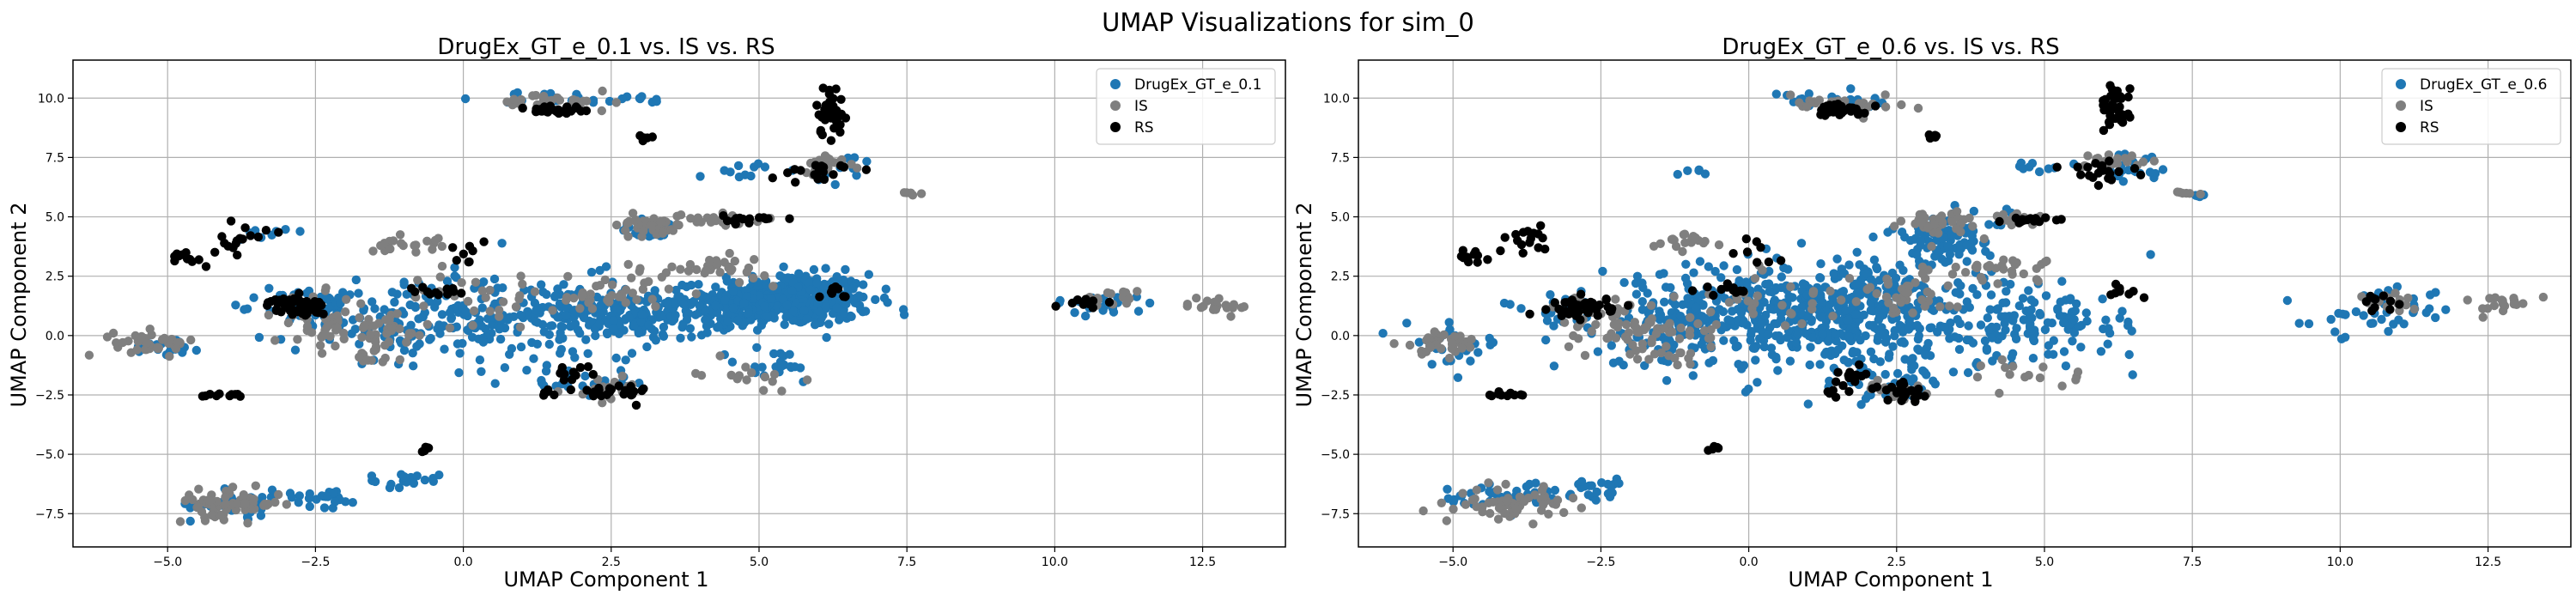 This screenshot has width=2576, height=601. I want to click on legend-marker, so click(1115, 106).